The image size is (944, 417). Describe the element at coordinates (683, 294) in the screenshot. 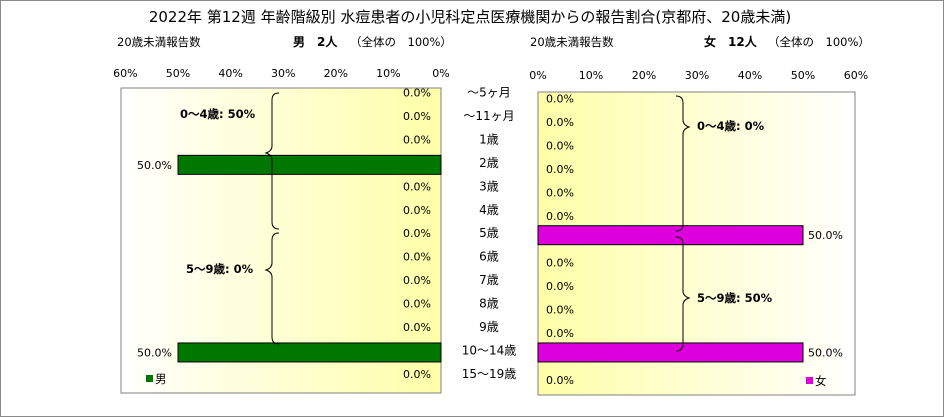

I see `female-5-9-bracket` at that location.